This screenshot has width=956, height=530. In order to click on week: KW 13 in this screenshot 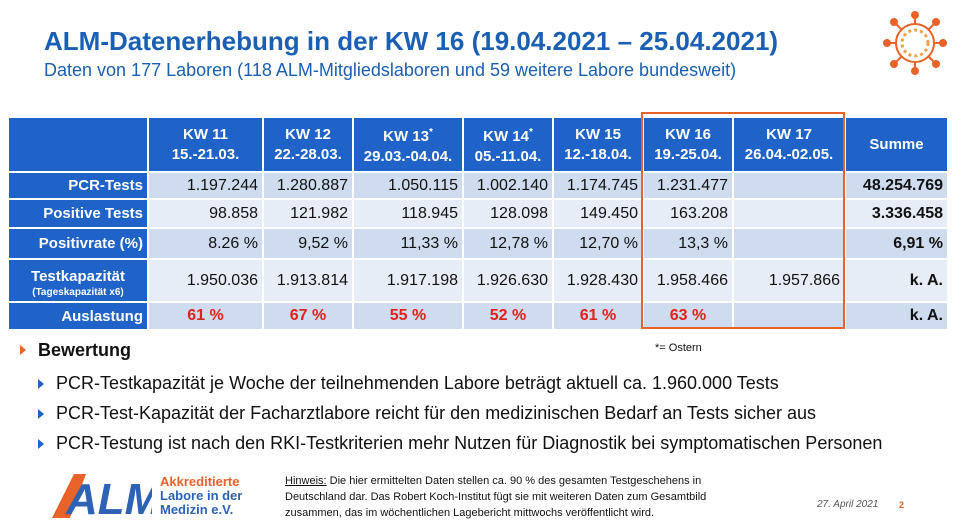, I will do `click(406, 136)`.